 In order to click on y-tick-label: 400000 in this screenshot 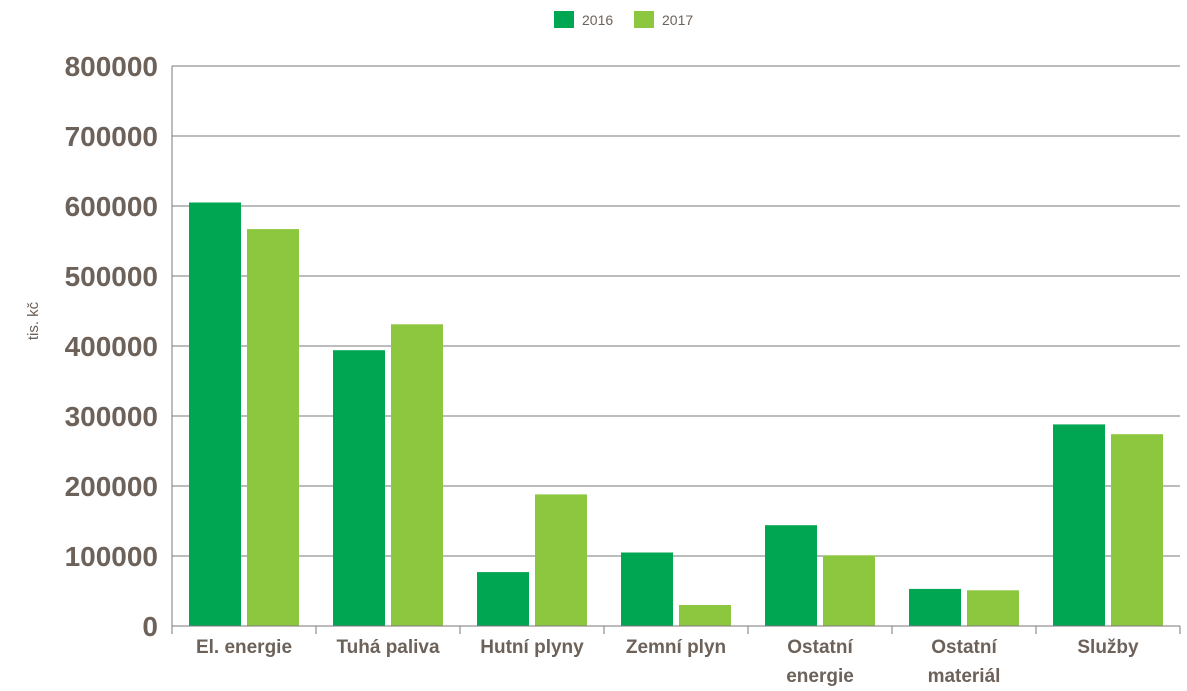, I will do `click(111, 346)`.